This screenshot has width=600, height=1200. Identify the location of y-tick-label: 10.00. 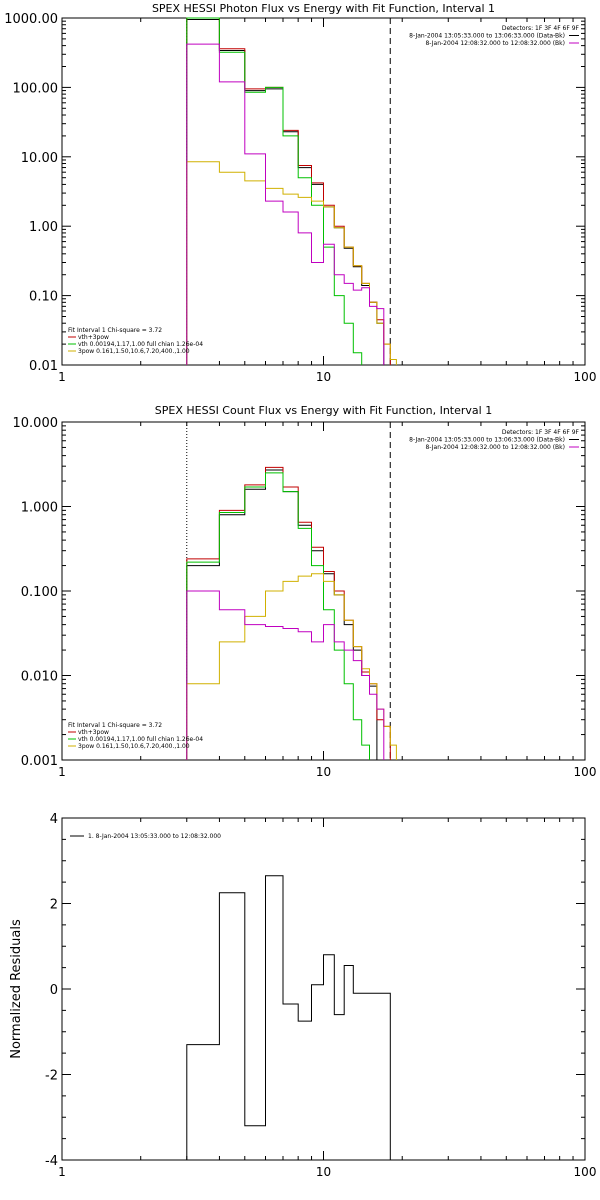
(39, 158).